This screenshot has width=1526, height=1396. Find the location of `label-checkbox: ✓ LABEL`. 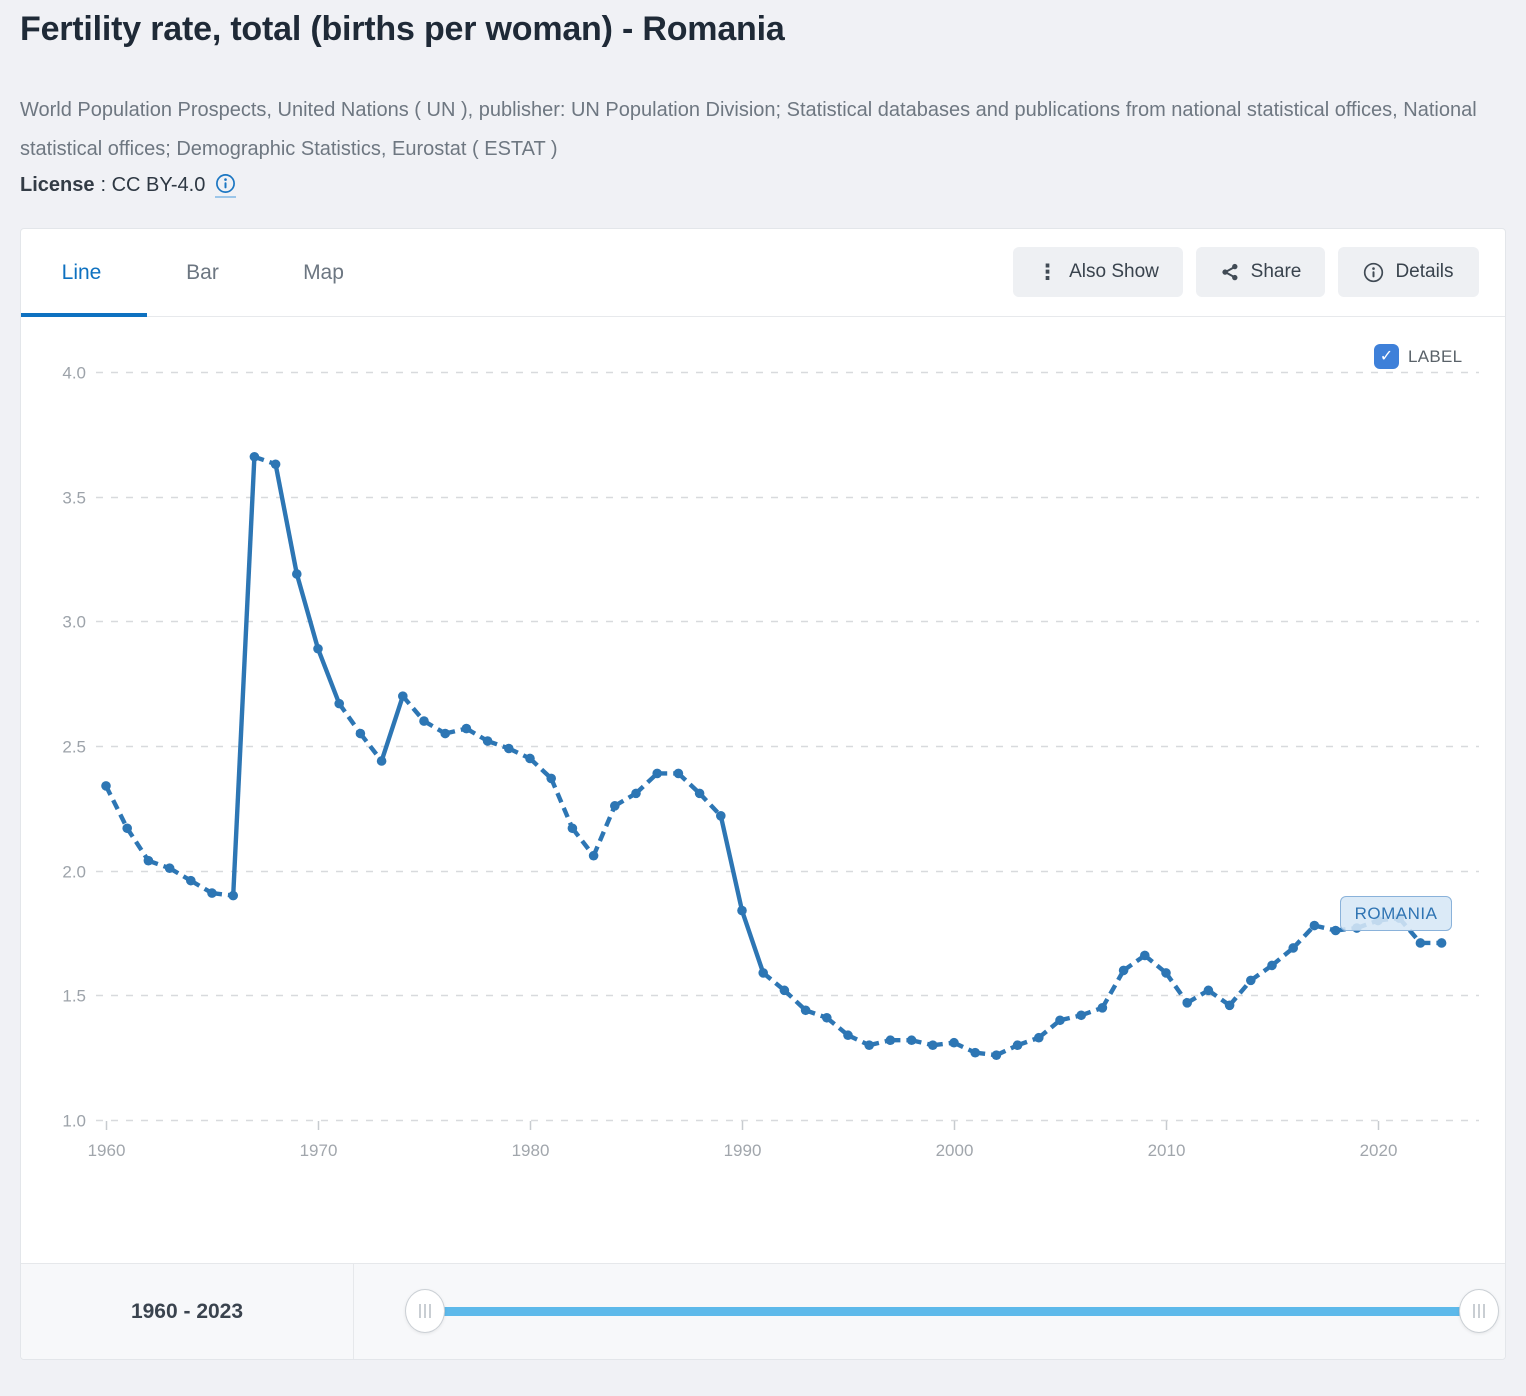

label-checkbox: ✓ LABEL is located at coordinates (1418, 356).